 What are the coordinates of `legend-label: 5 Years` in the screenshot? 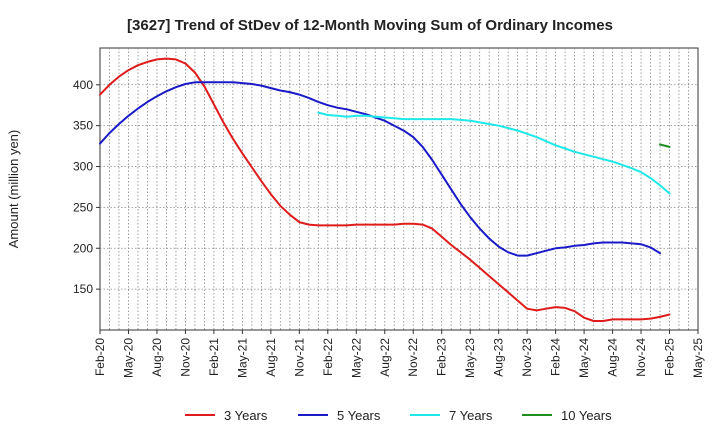 It's located at (359, 415).